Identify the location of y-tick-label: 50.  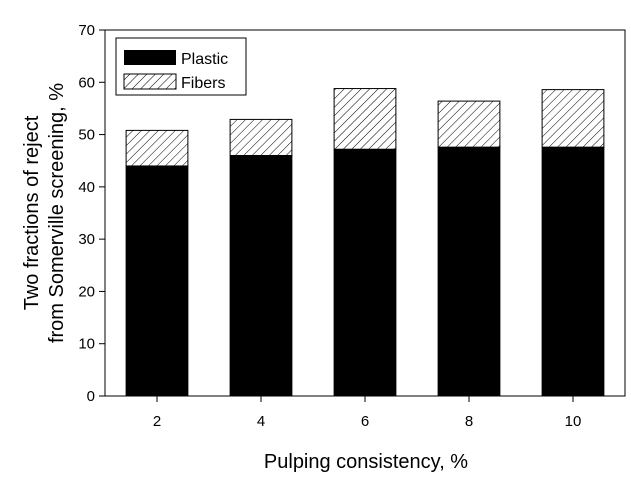
(86, 135).